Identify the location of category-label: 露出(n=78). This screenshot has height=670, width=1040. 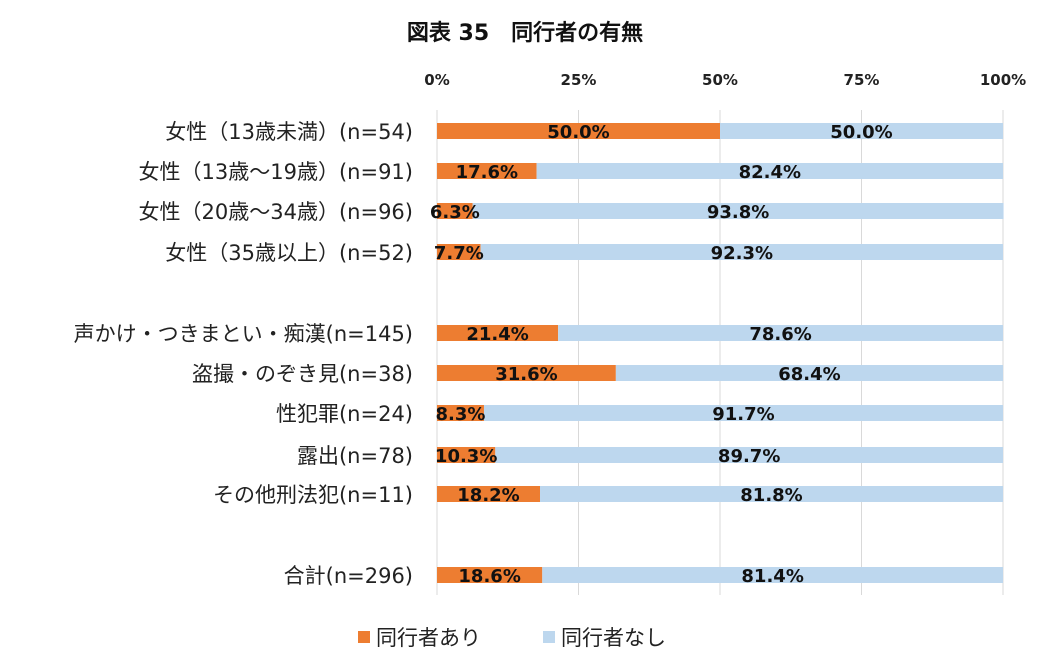
(355, 456).